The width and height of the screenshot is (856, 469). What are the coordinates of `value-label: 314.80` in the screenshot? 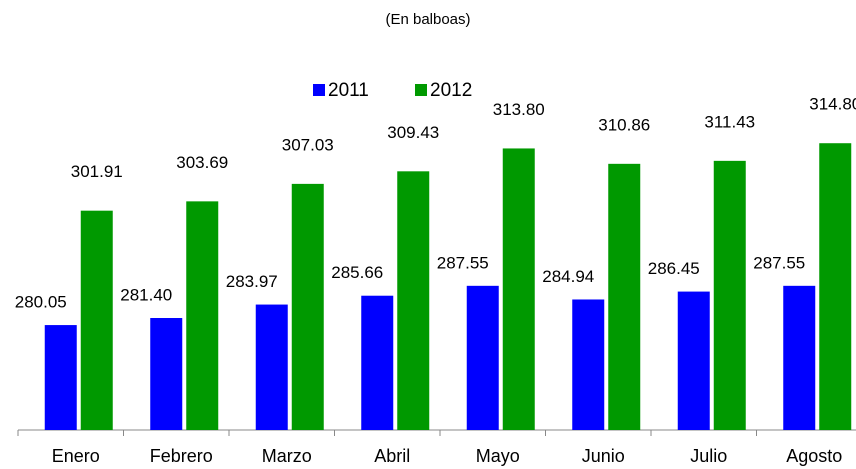 It's located at (832, 104).